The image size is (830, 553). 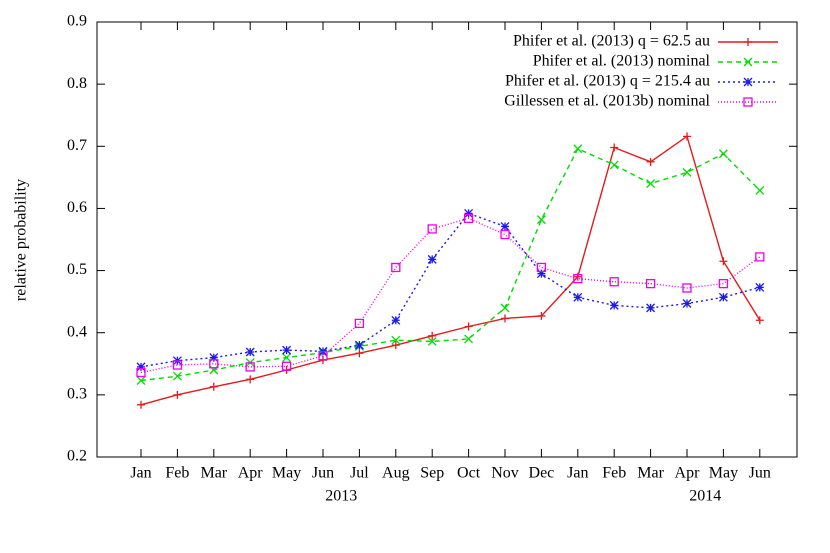 What do you see at coordinates (688, 473) in the screenshot?
I see `x-tick-label: Apr` at bounding box center [688, 473].